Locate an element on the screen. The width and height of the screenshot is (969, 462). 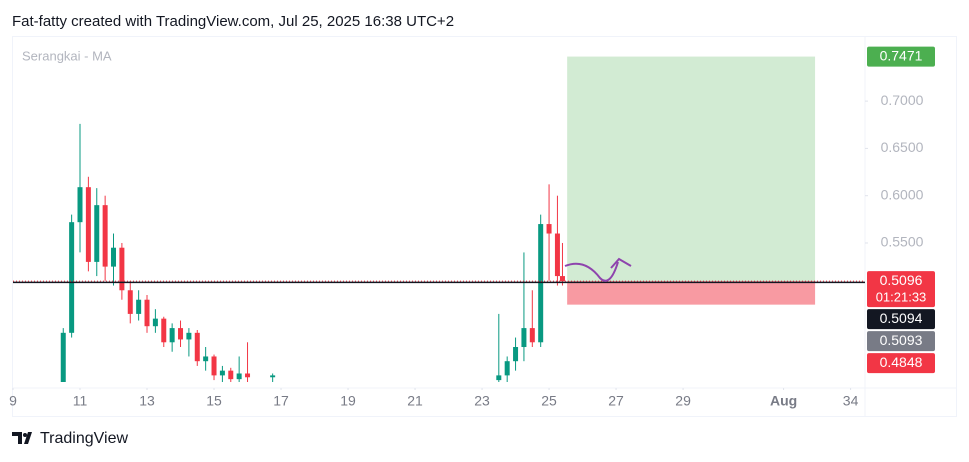
watermark: Serangkai - MA is located at coordinates (67, 55).